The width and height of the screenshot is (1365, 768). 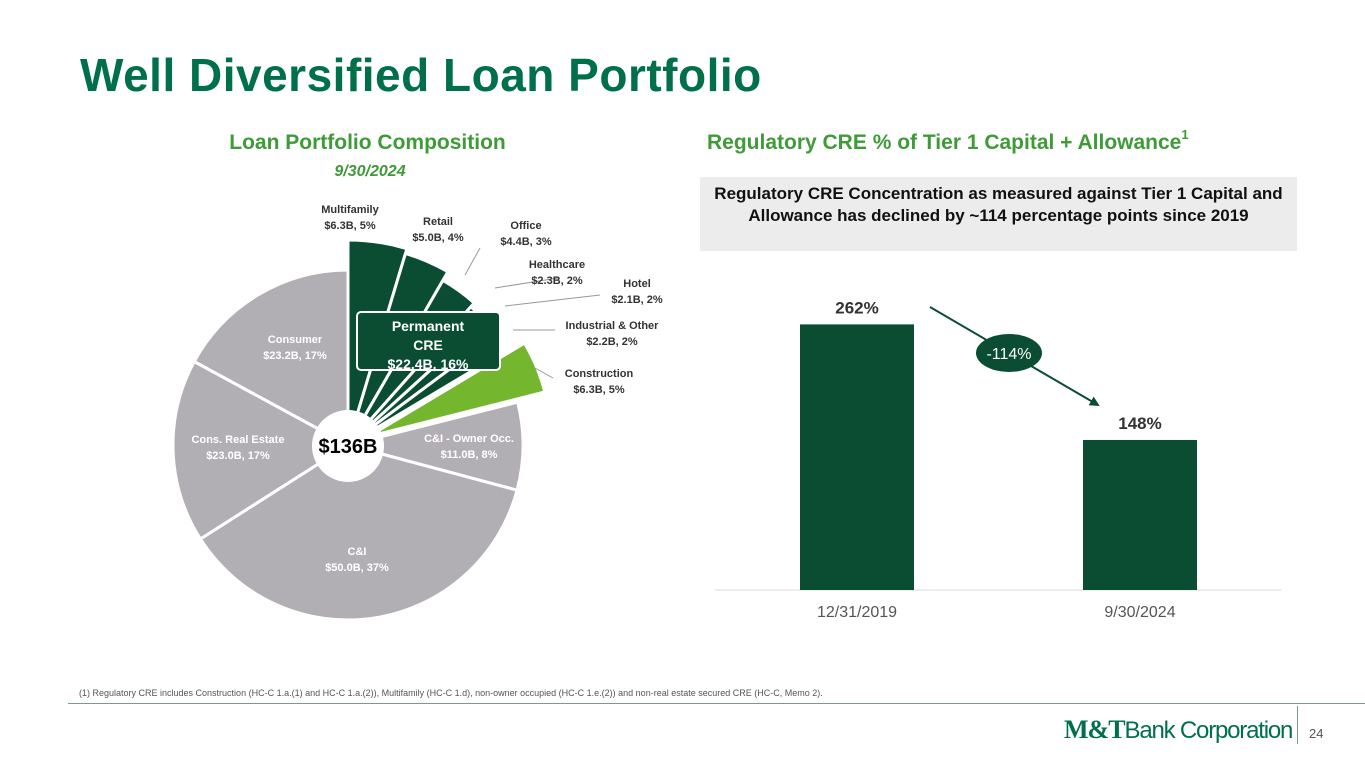 What do you see at coordinates (350, 210) in the screenshot?
I see `slice-label-name: Multifamily` at bounding box center [350, 210].